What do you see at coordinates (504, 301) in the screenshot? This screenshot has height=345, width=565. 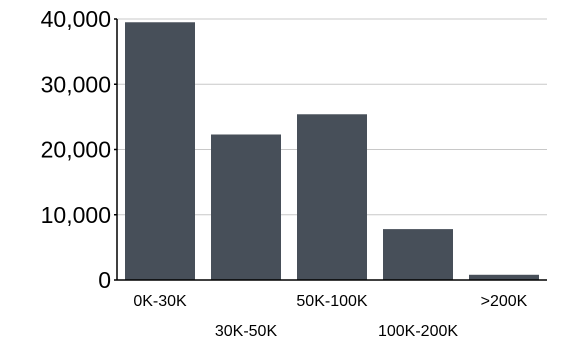 I see `x-tick-label: >200K` at bounding box center [504, 301].